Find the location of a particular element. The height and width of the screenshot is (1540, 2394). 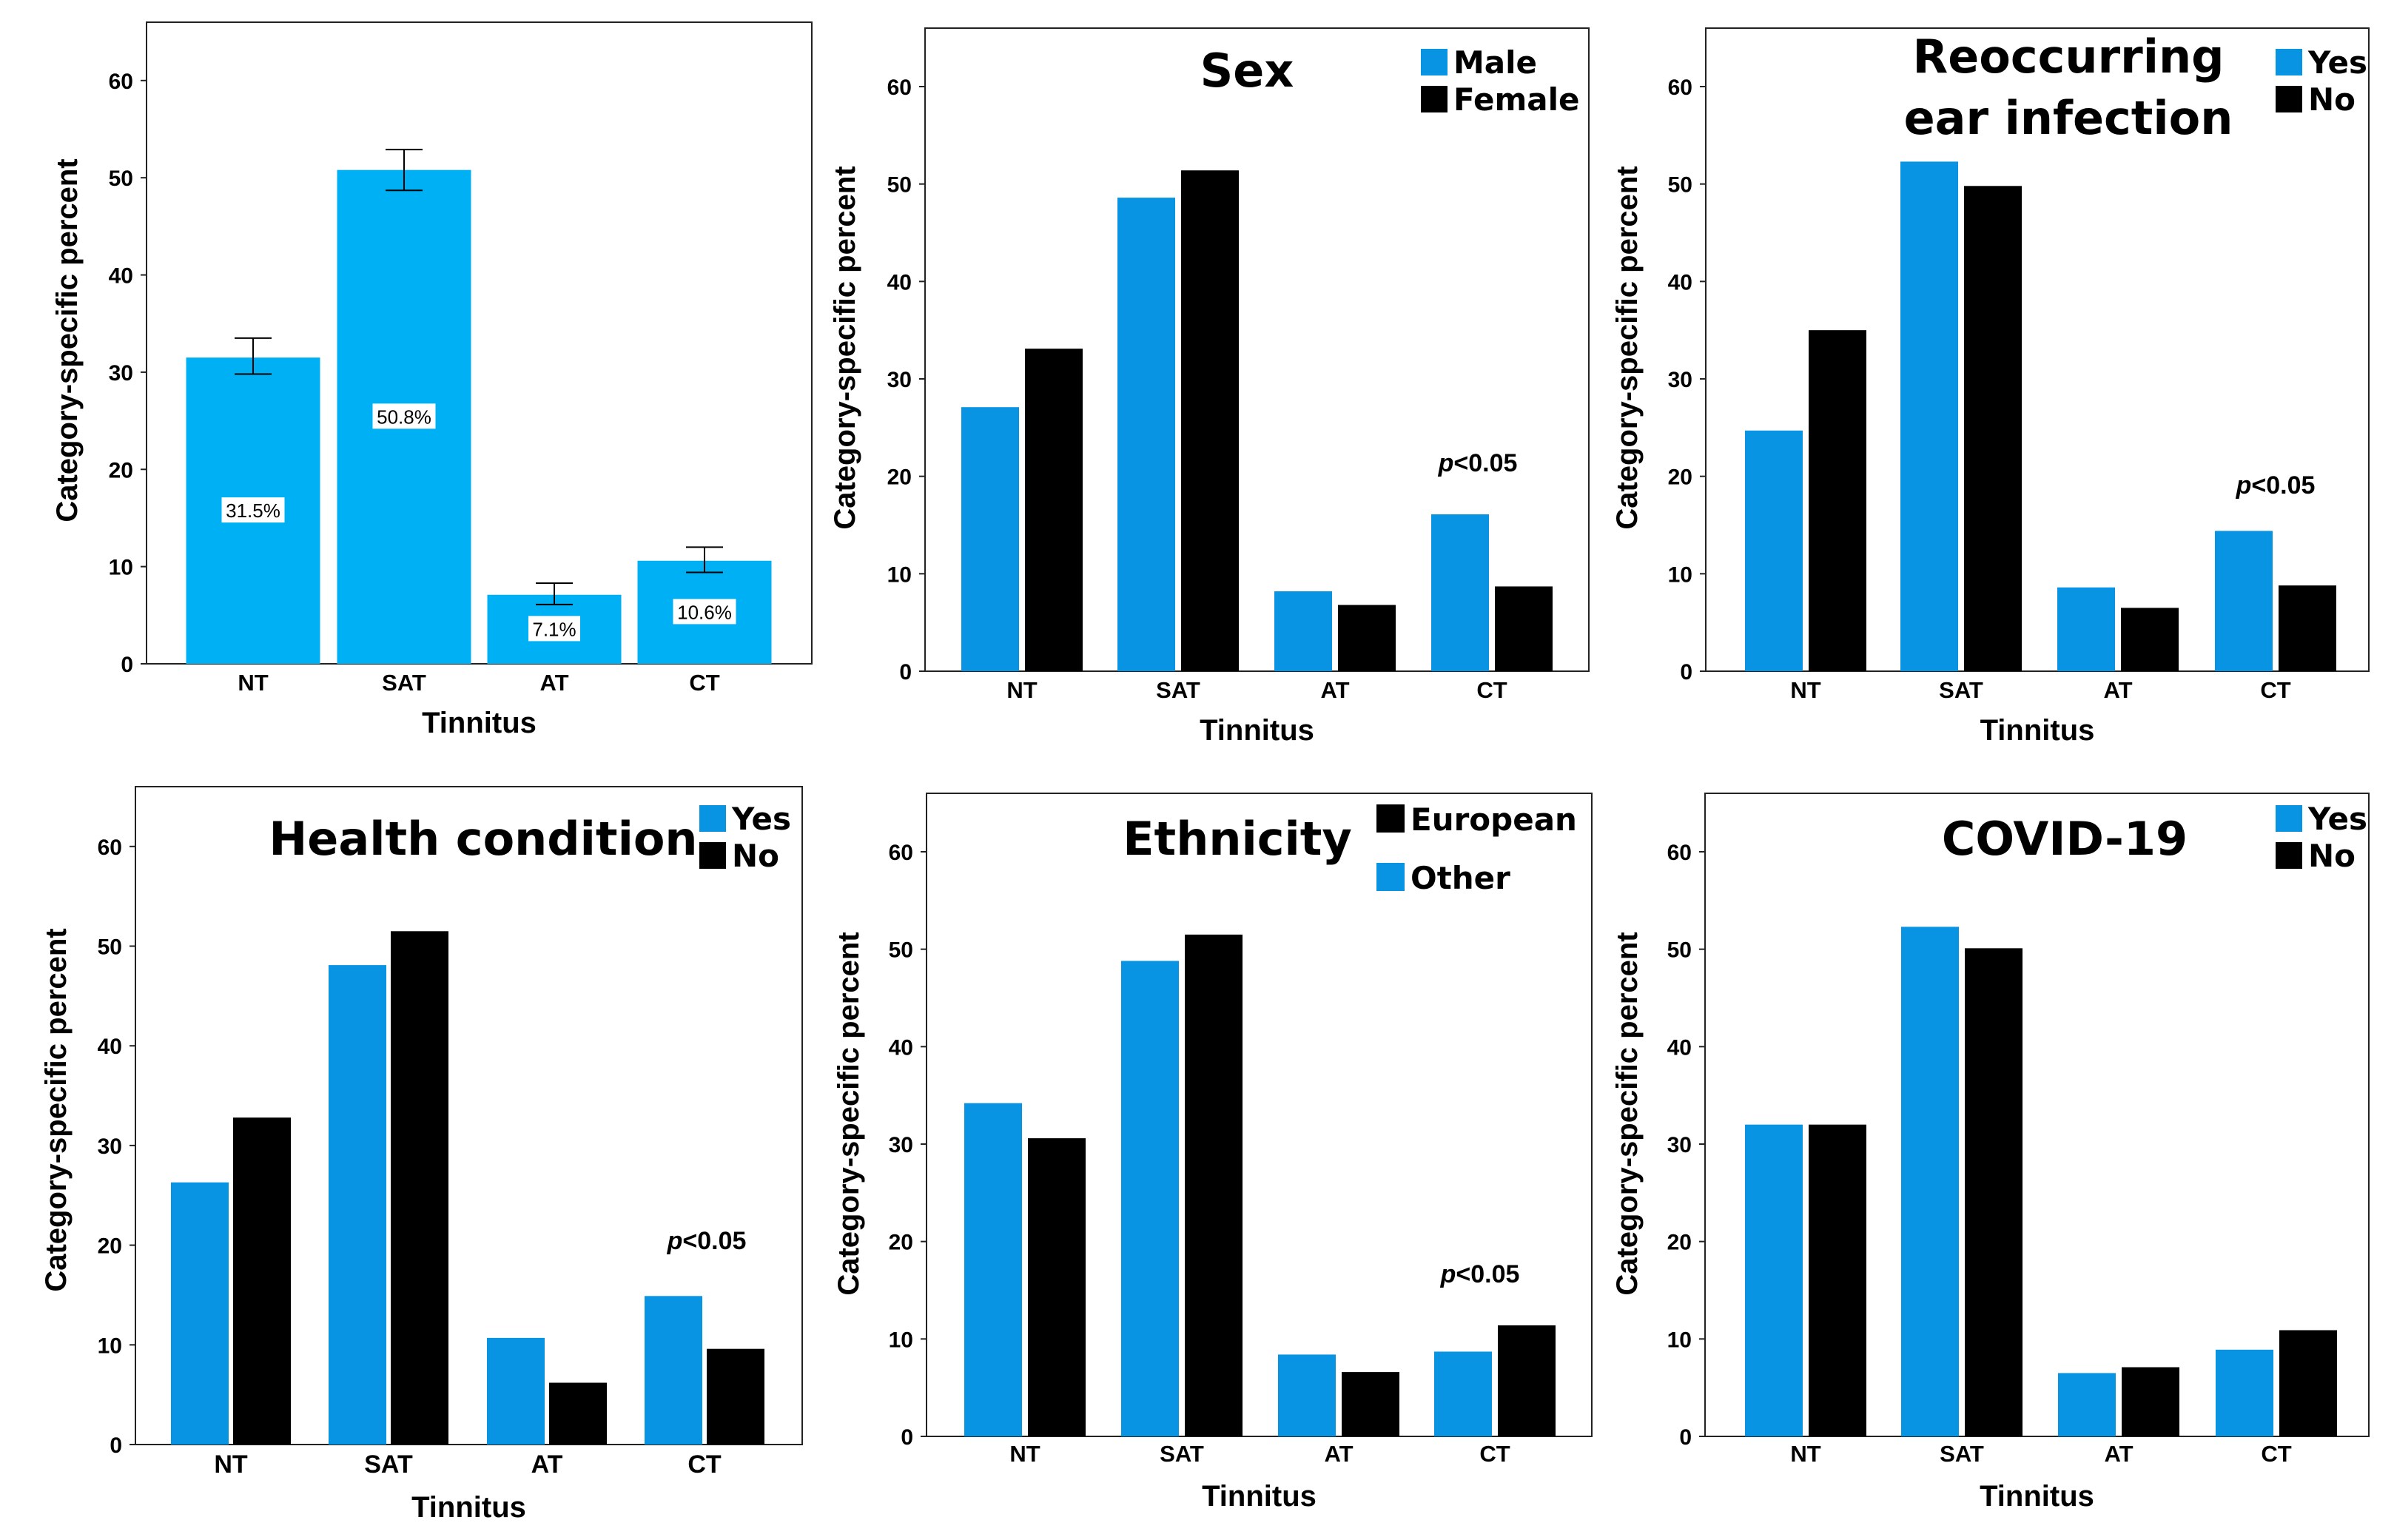

bar-nt-other is located at coordinates (993, 1269).